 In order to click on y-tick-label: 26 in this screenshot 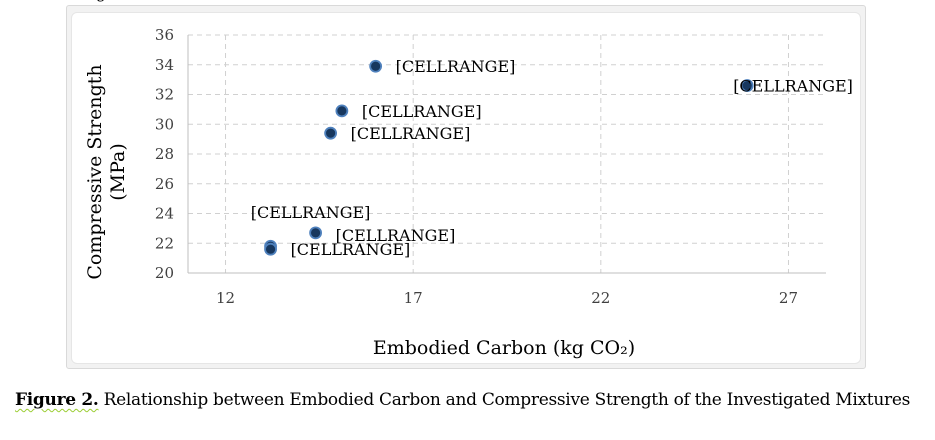, I will do `click(164, 184)`.